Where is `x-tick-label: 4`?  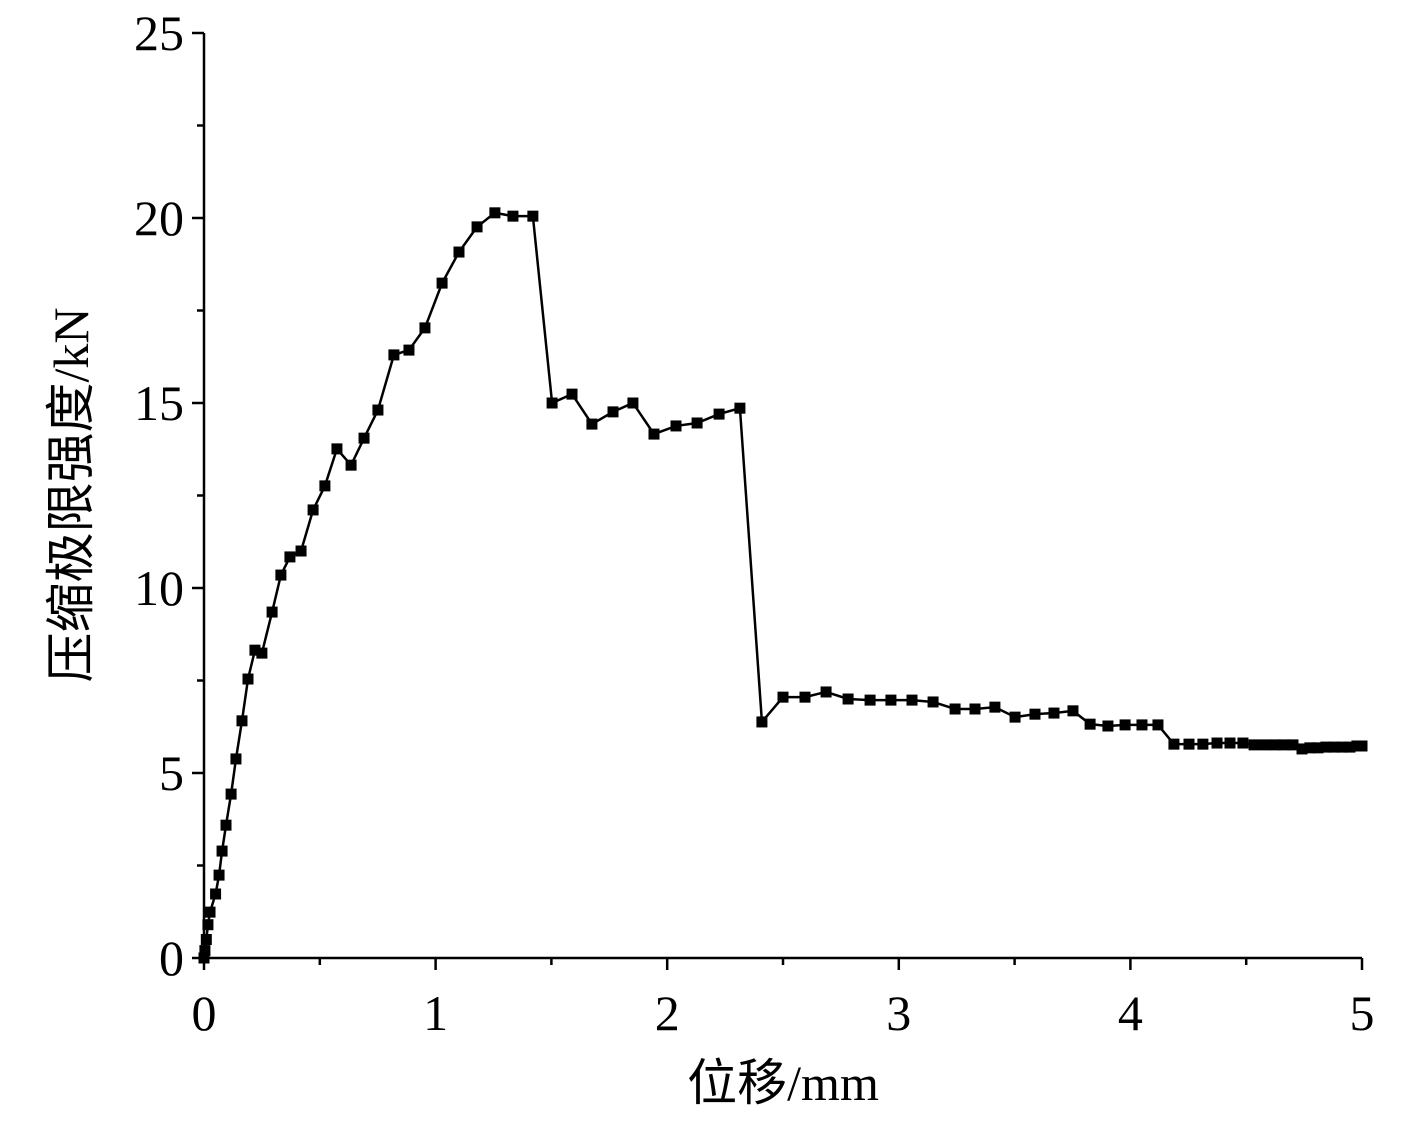 x-tick-label: 4 is located at coordinates (1130, 1013).